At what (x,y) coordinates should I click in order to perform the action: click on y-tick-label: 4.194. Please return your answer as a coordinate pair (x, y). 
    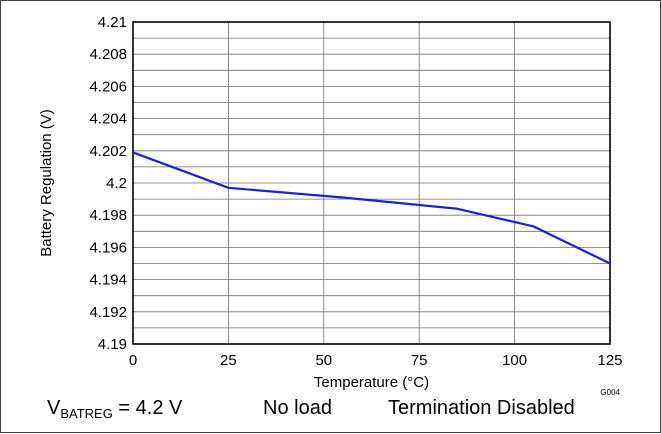
    Looking at the image, I should click on (108, 280).